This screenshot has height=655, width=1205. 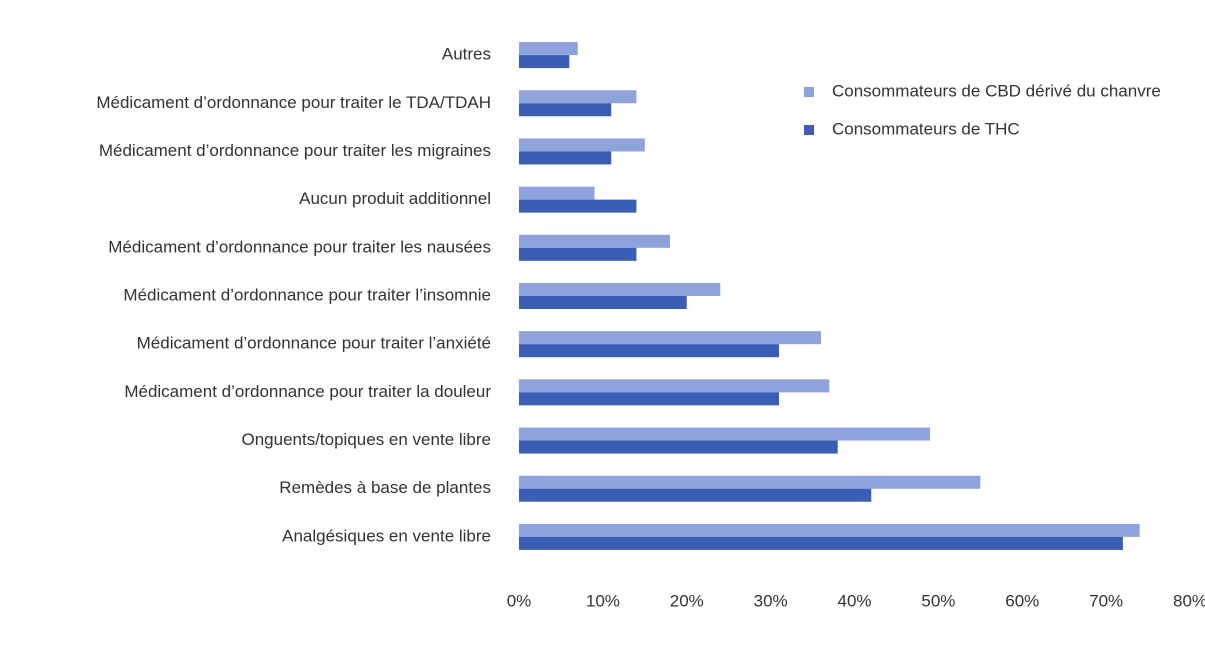 What do you see at coordinates (385, 487) in the screenshot?
I see `y-tick-label: Remèdes à base de plantes` at bounding box center [385, 487].